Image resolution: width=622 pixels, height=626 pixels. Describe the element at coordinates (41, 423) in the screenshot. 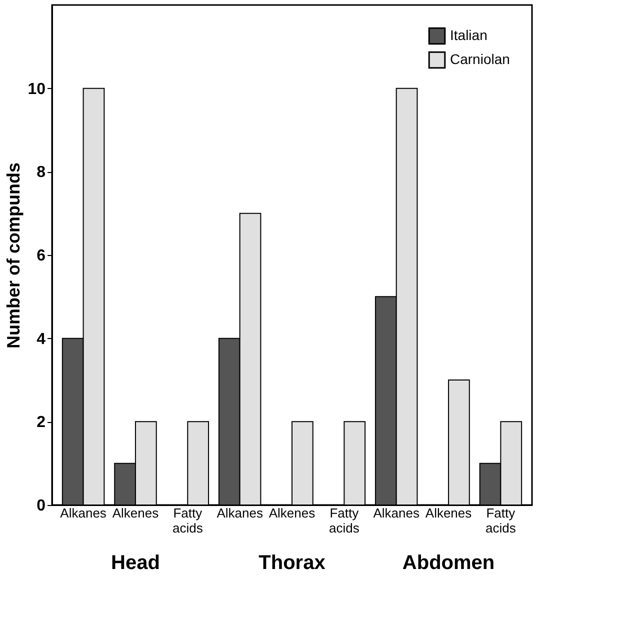

I see `y-tick-label: 2` at that location.